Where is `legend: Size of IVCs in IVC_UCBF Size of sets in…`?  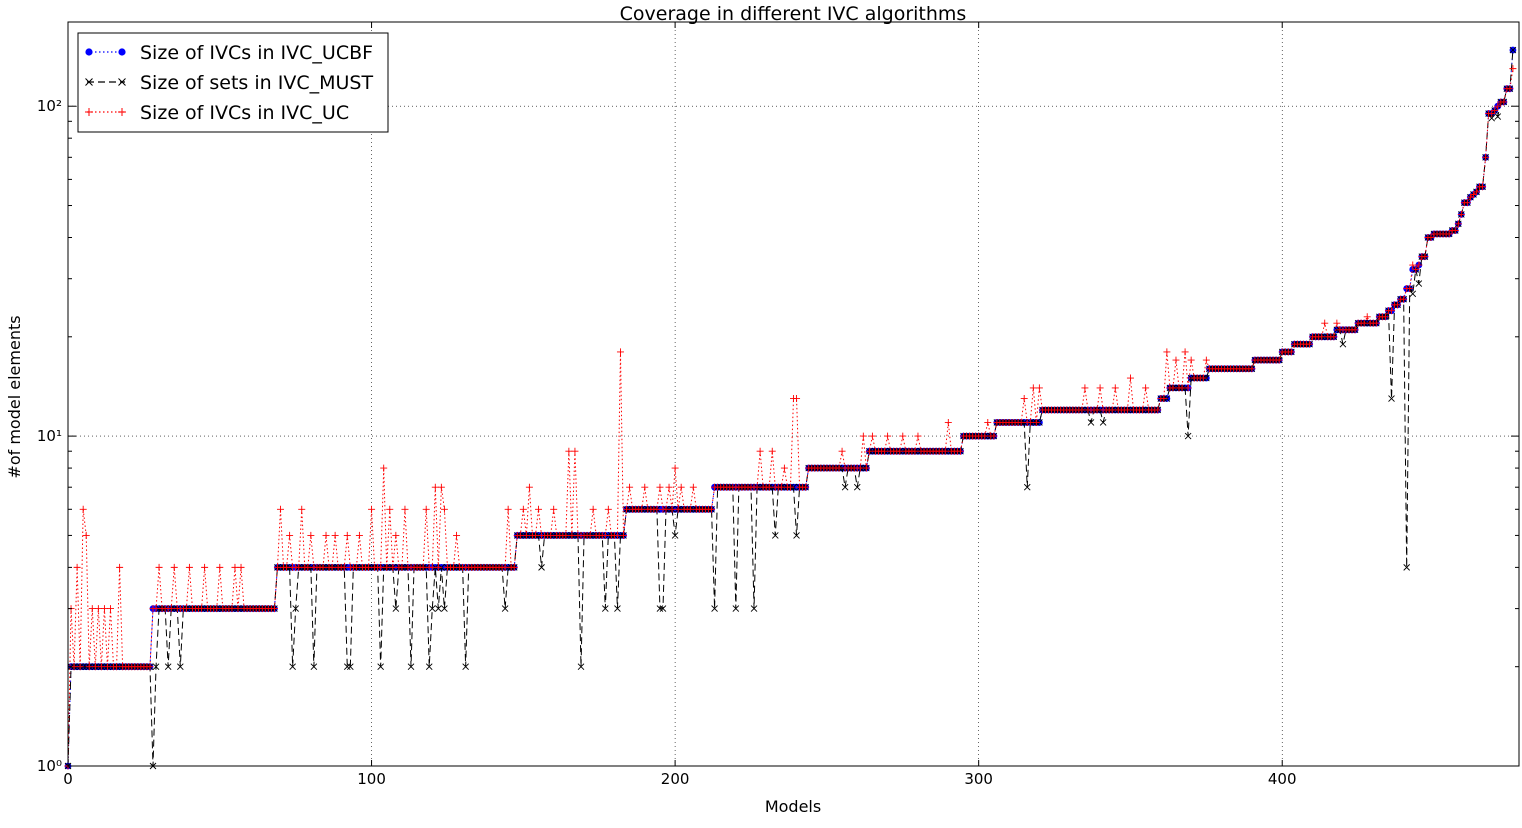 legend: Size of IVCs in IVC_UCBF Size of sets in… is located at coordinates (233, 82).